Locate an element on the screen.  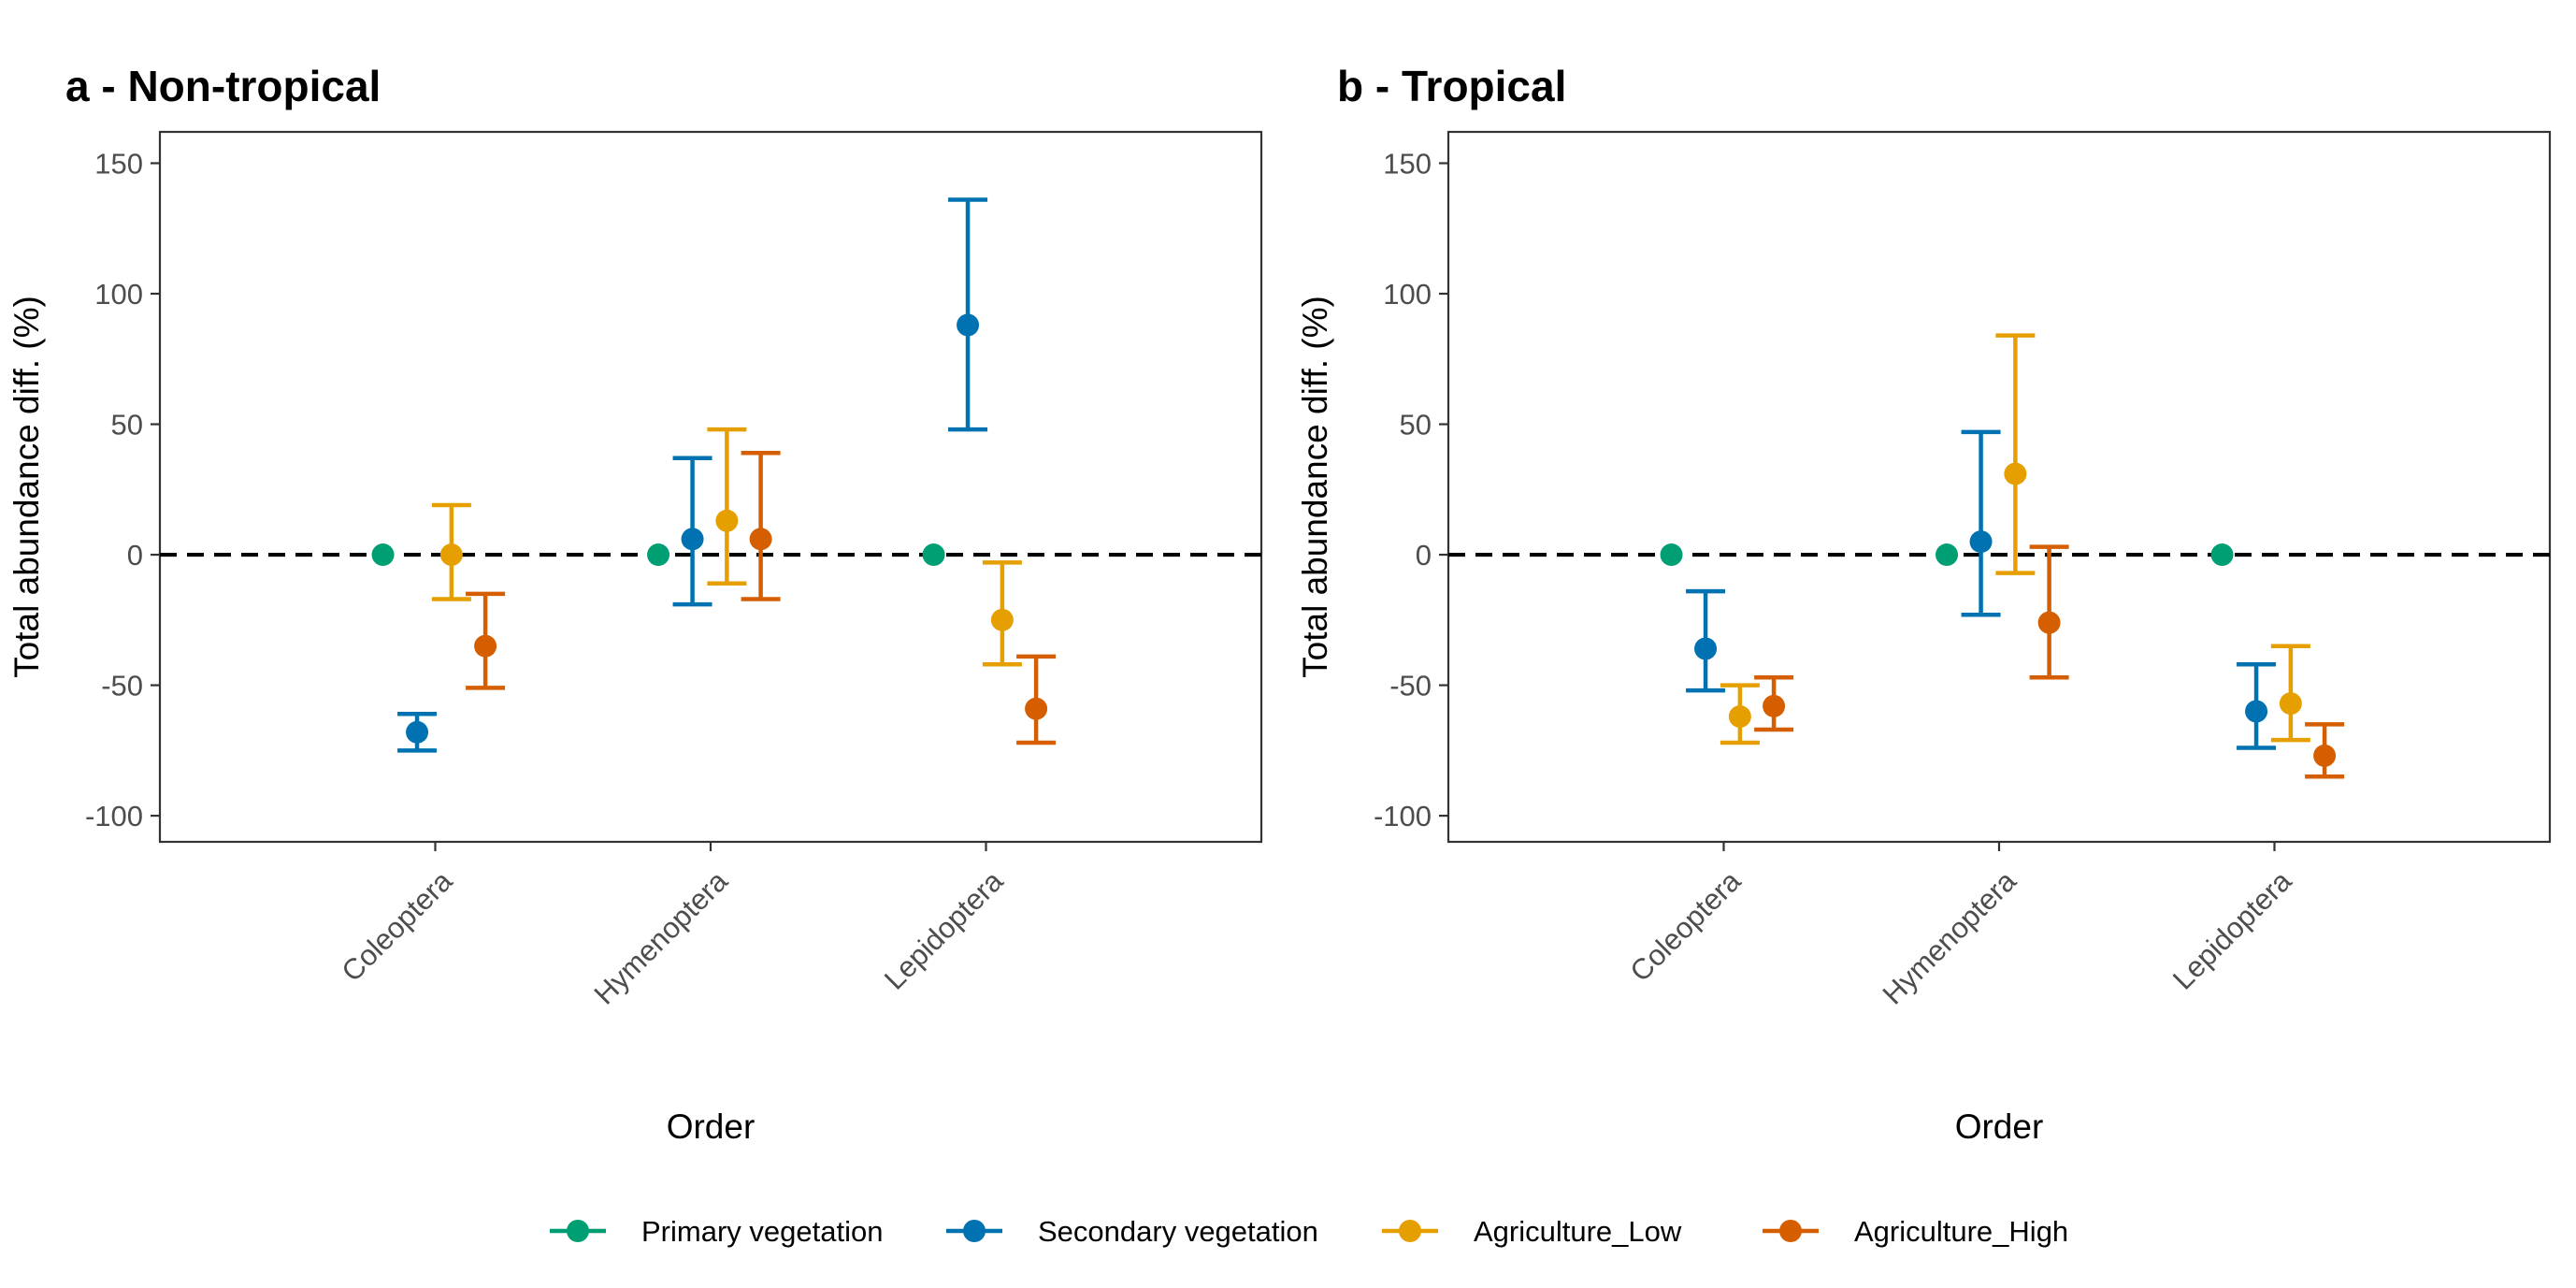
legend-label: Primary vegetation is located at coordinates (762, 1231).